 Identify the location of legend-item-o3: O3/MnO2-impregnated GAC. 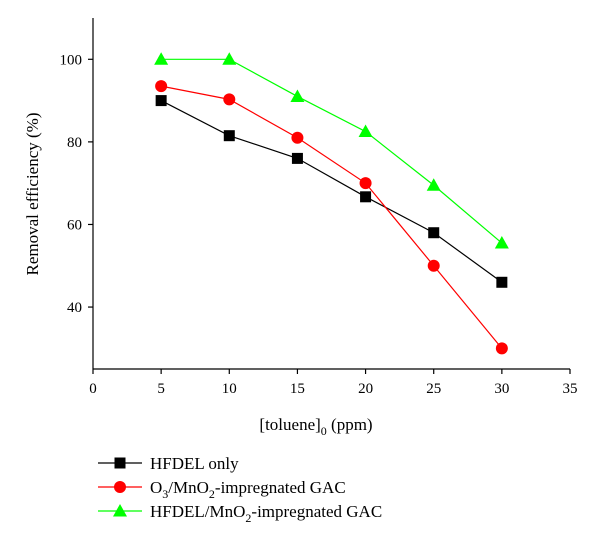
(222, 489).